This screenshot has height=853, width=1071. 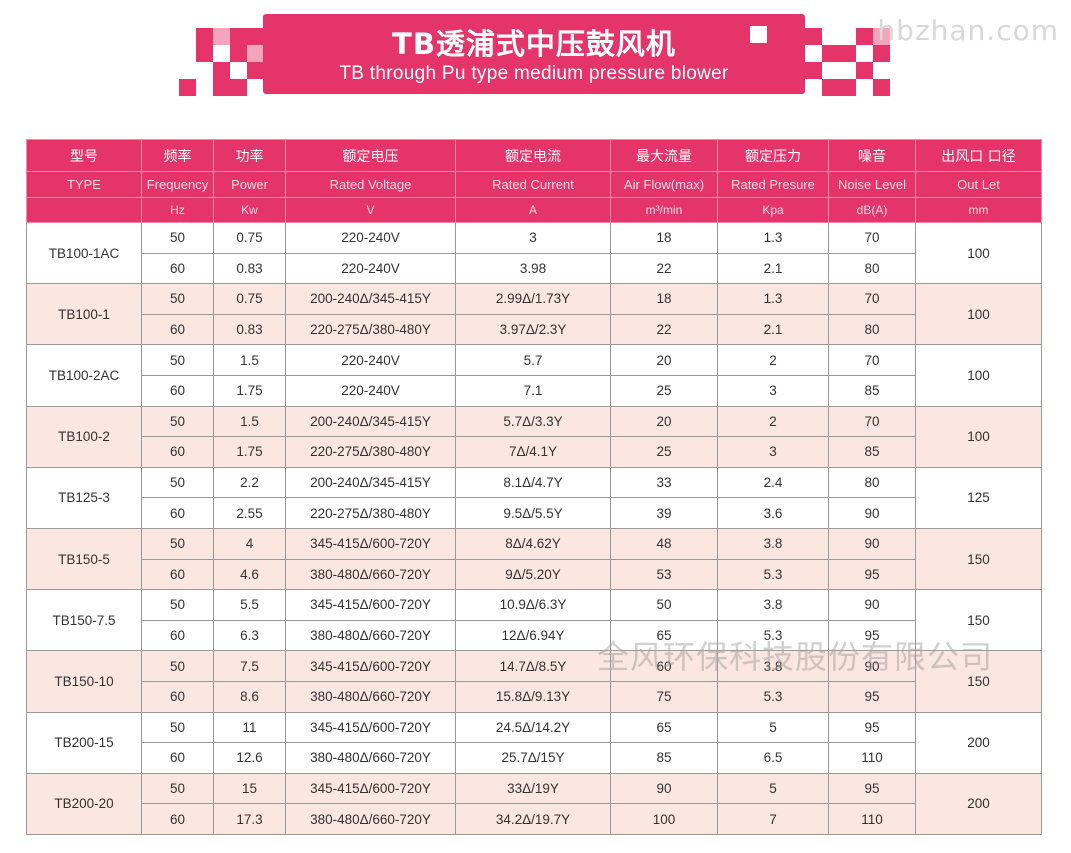 What do you see at coordinates (84, 620) in the screenshot?
I see `model-cell: TB150-7.5` at bounding box center [84, 620].